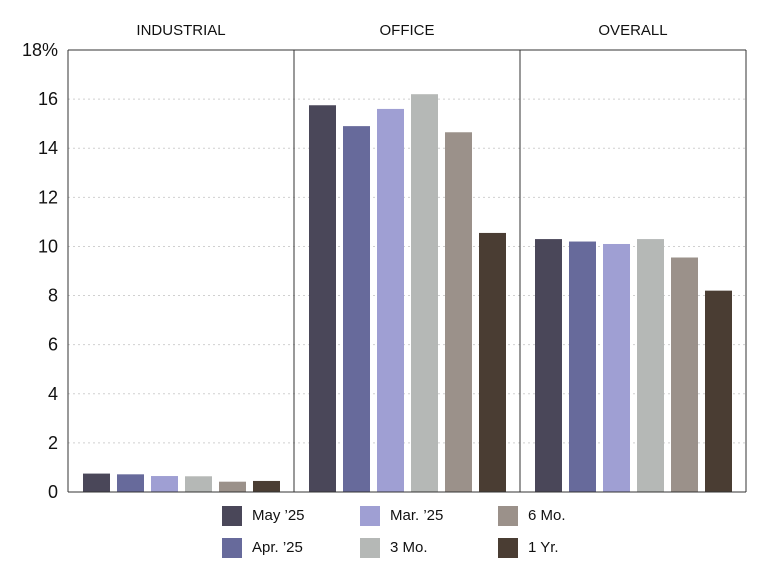 This screenshot has height=576, width=768. What do you see at coordinates (53, 345) in the screenshot?
I see `y-tick-label: 6` at bounding box center [53, 345].